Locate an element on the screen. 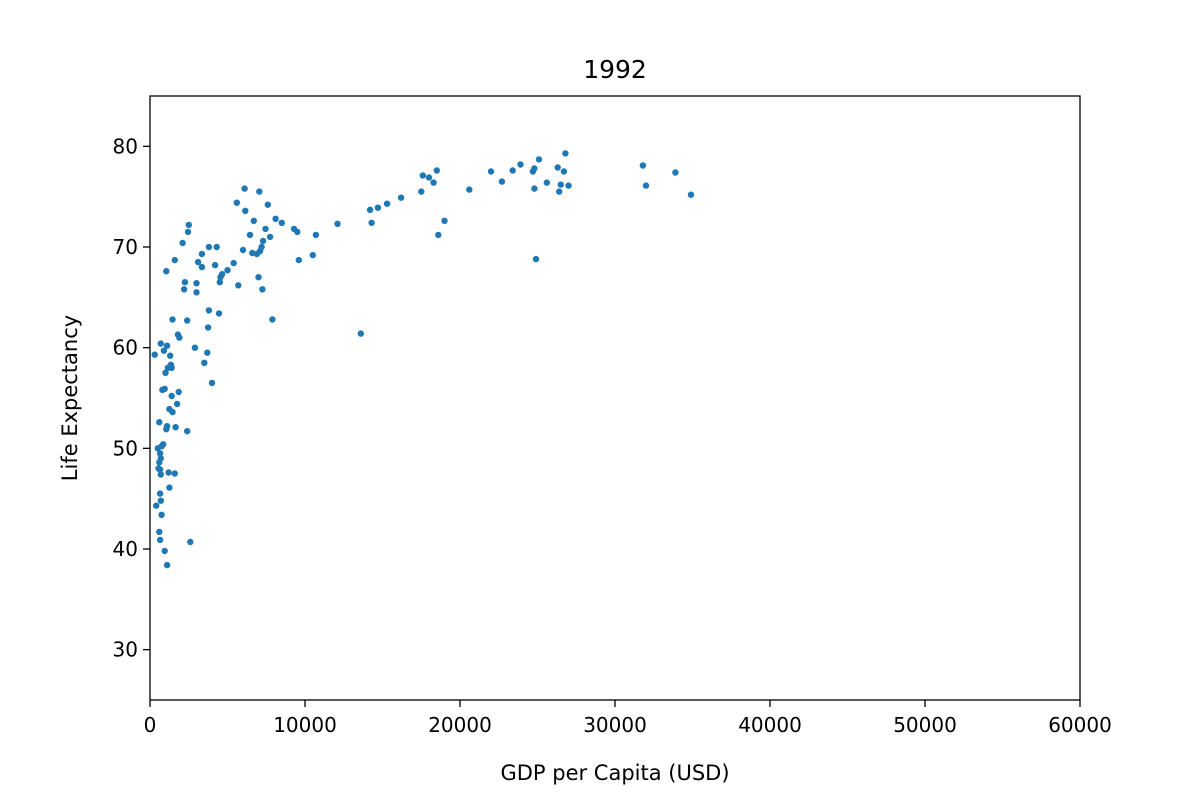  y-axis-label: Life Expectancy is located at coordinates (70, 398).